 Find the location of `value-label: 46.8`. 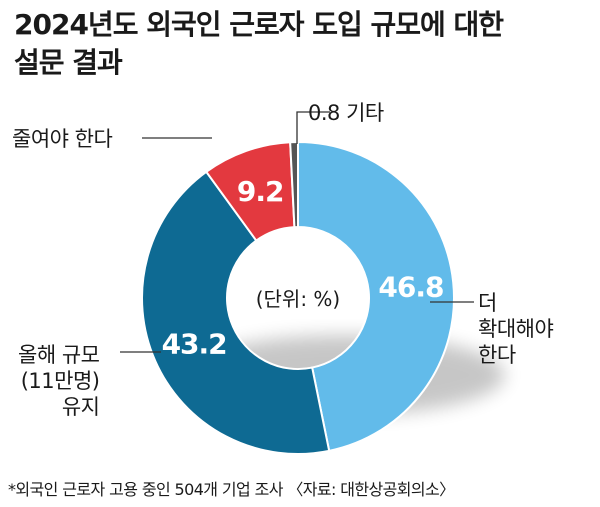

value-label: 46.8 is located at coordinates (410, 287).